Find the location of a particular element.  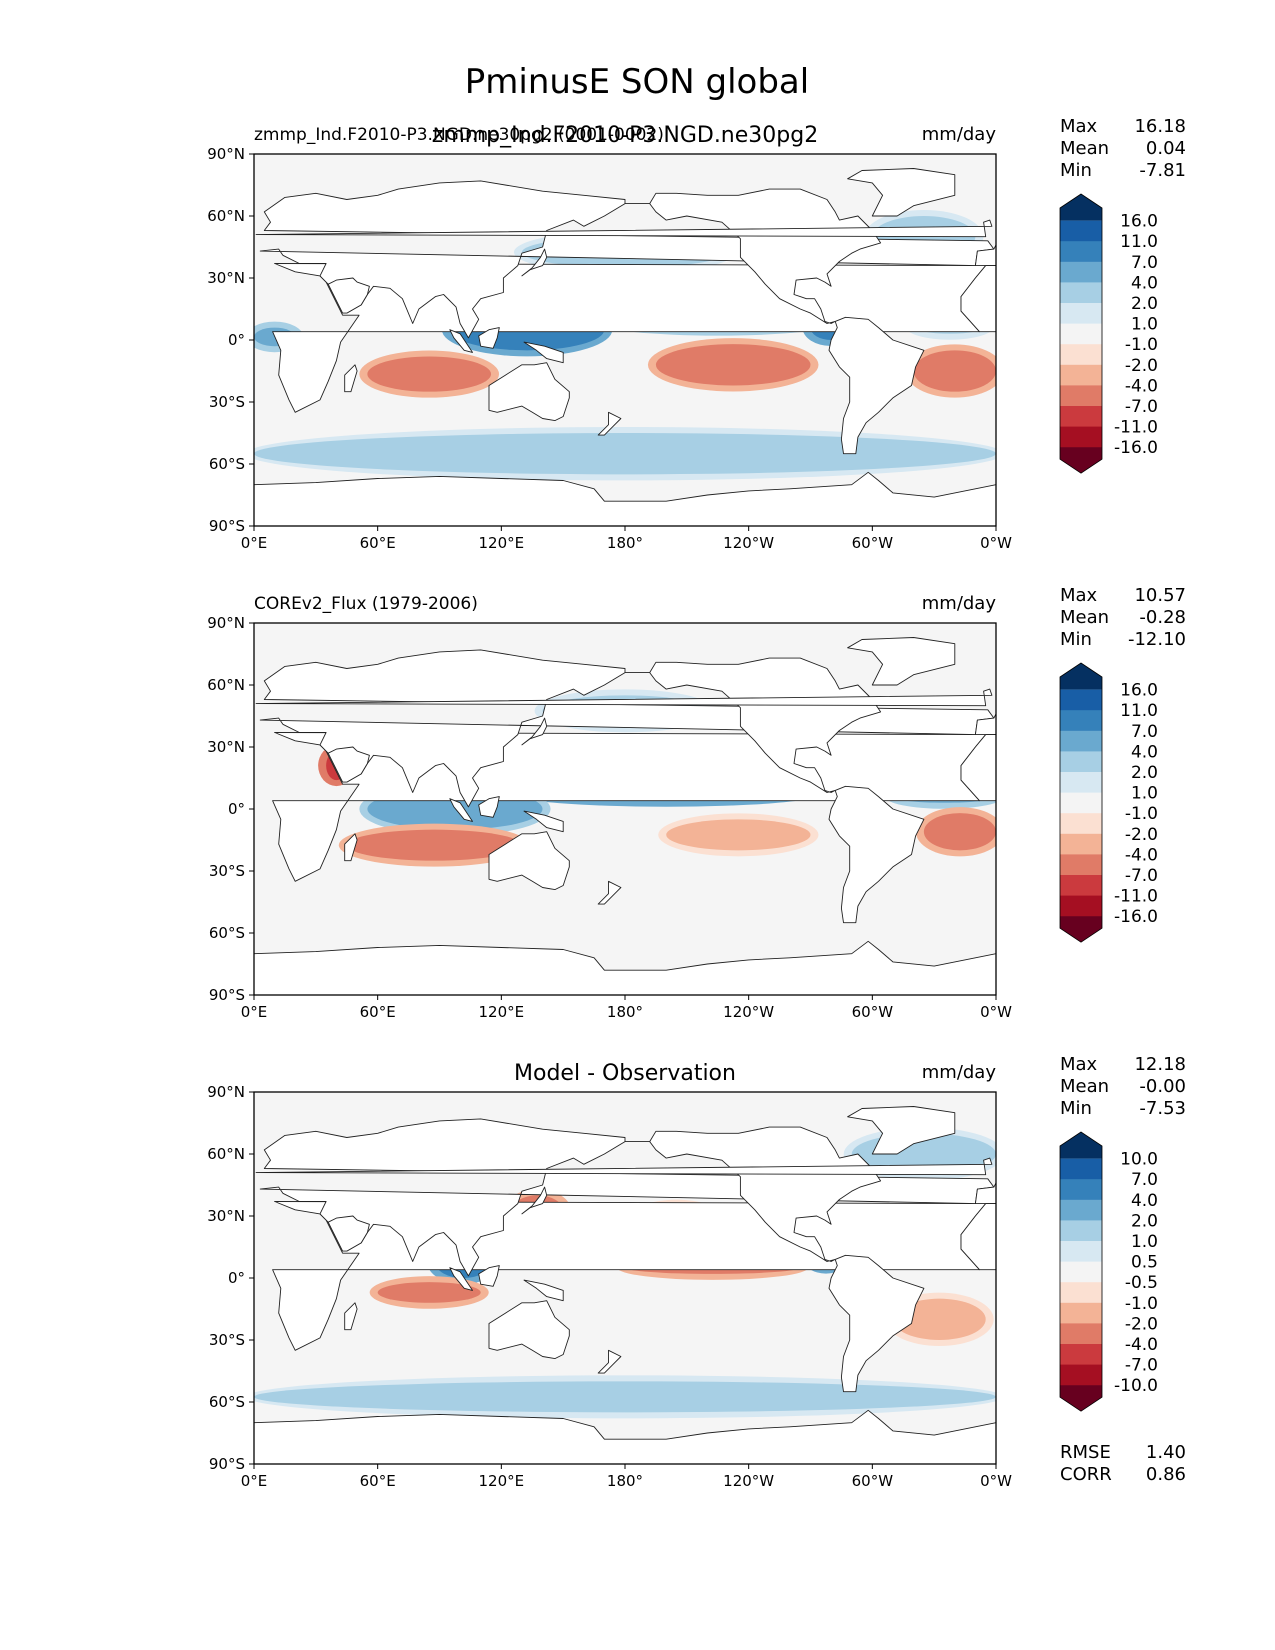

colorbar-label: -0.5 is located at coordinates (1141, 1283).